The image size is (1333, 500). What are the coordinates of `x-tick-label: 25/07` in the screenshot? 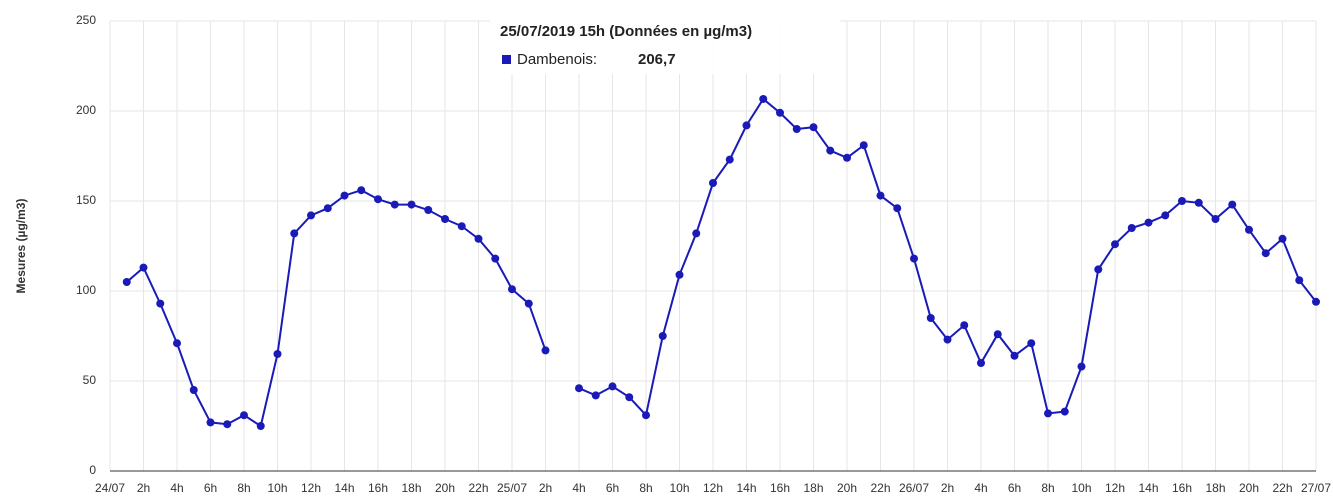 It's located at (512, 488).